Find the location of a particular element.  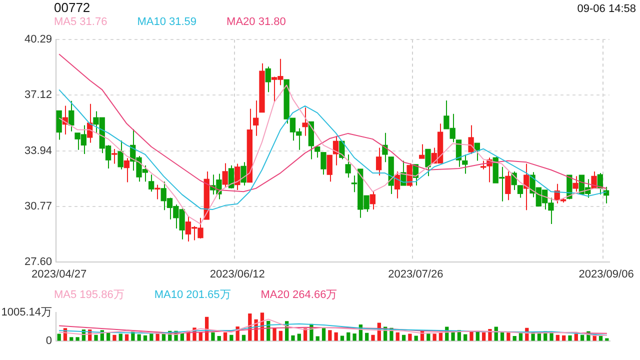

chart-title: 00772 is located at coordinates (72, 7).